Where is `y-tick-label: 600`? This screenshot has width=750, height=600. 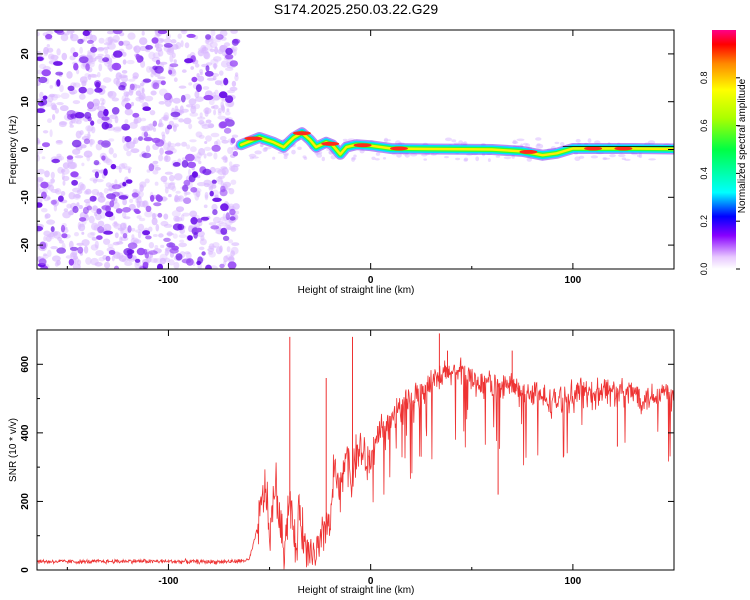
y-tick-label: 600 is located at coordinates (25, 364).